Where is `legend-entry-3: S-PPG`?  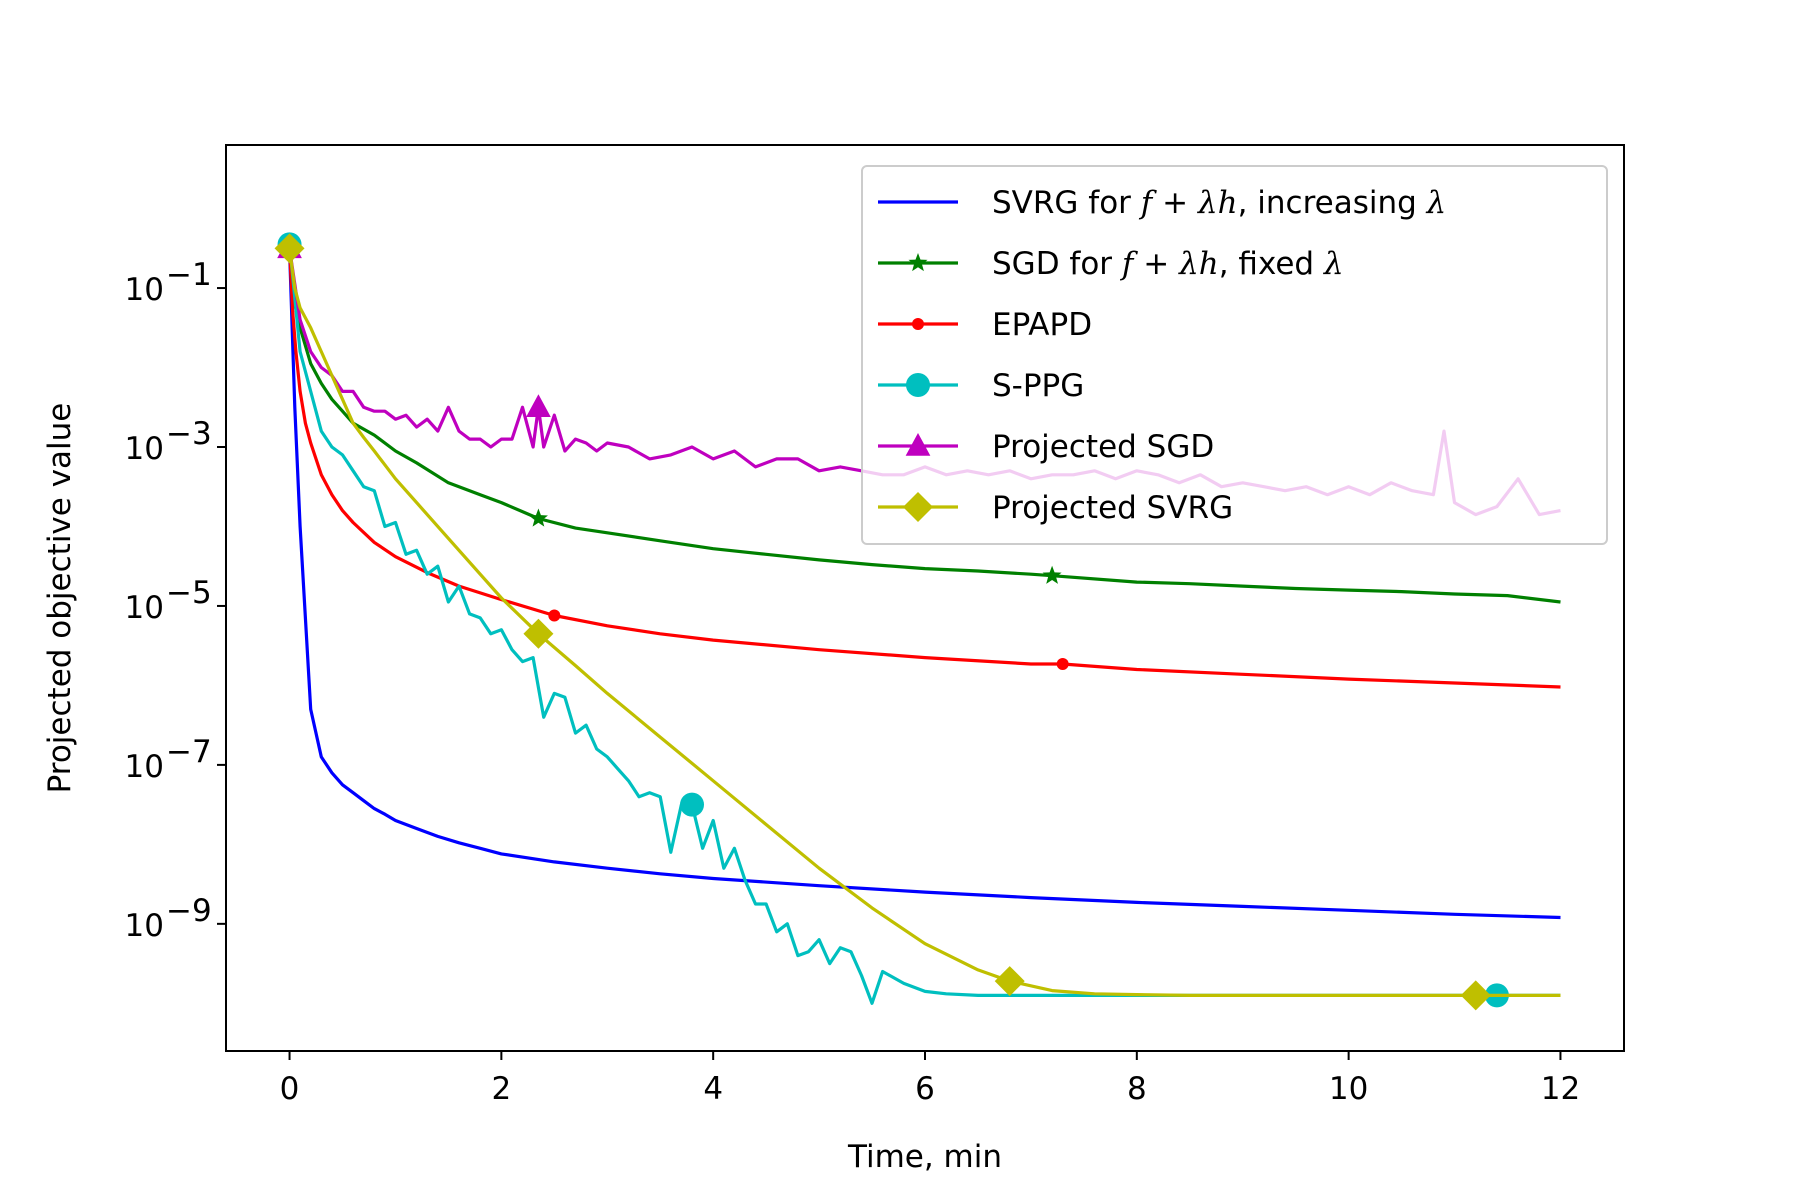 legend-entry-3: S-PPG is located at coordinates (981, 386).